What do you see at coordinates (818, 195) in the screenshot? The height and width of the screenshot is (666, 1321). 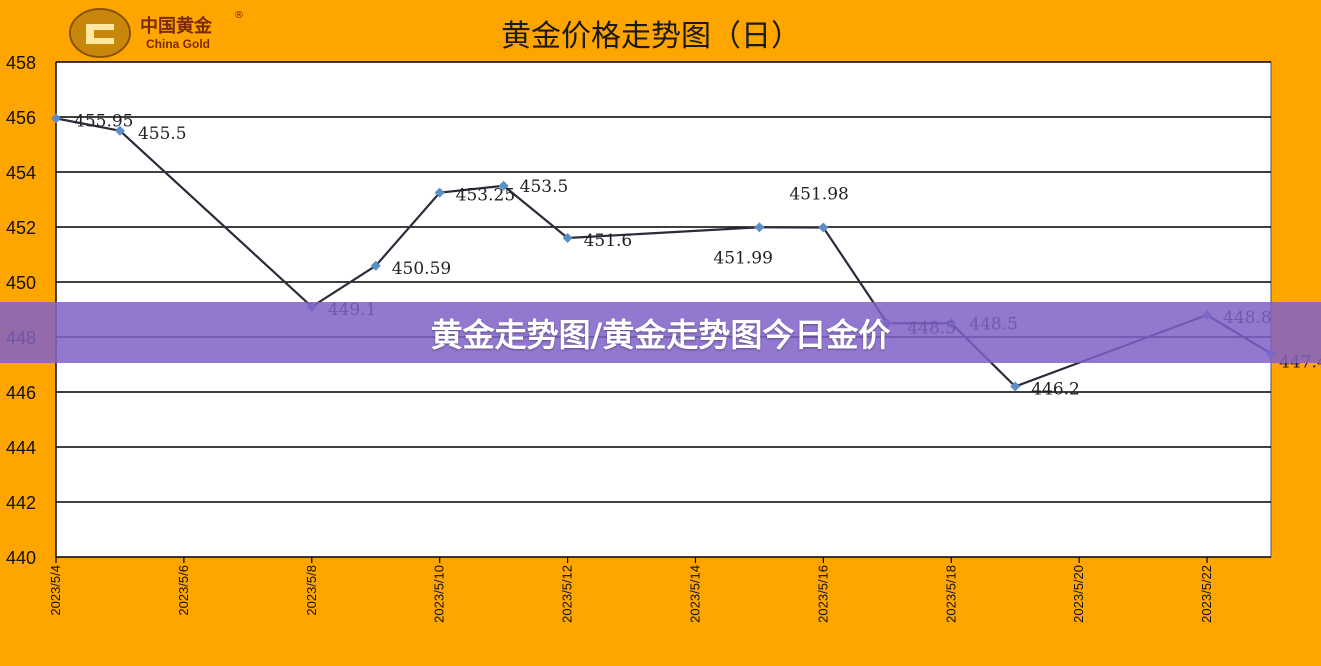 I see `data-label: 451.98` at bounding box center [818, 195].